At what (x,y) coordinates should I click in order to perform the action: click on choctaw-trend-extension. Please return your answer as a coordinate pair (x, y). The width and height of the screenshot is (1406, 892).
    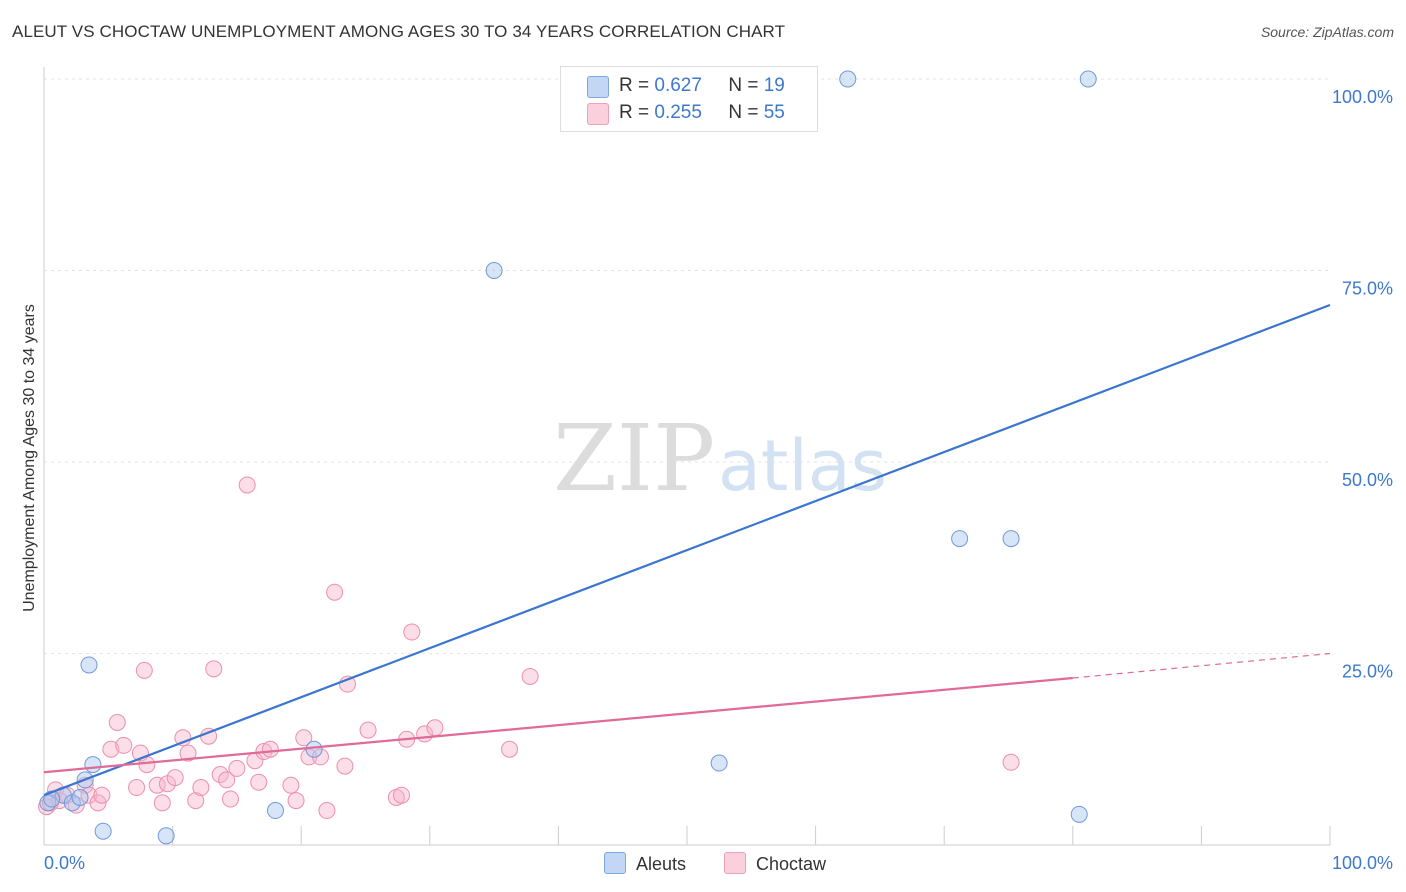
    Looking at the image, I should click on (1201, 665).